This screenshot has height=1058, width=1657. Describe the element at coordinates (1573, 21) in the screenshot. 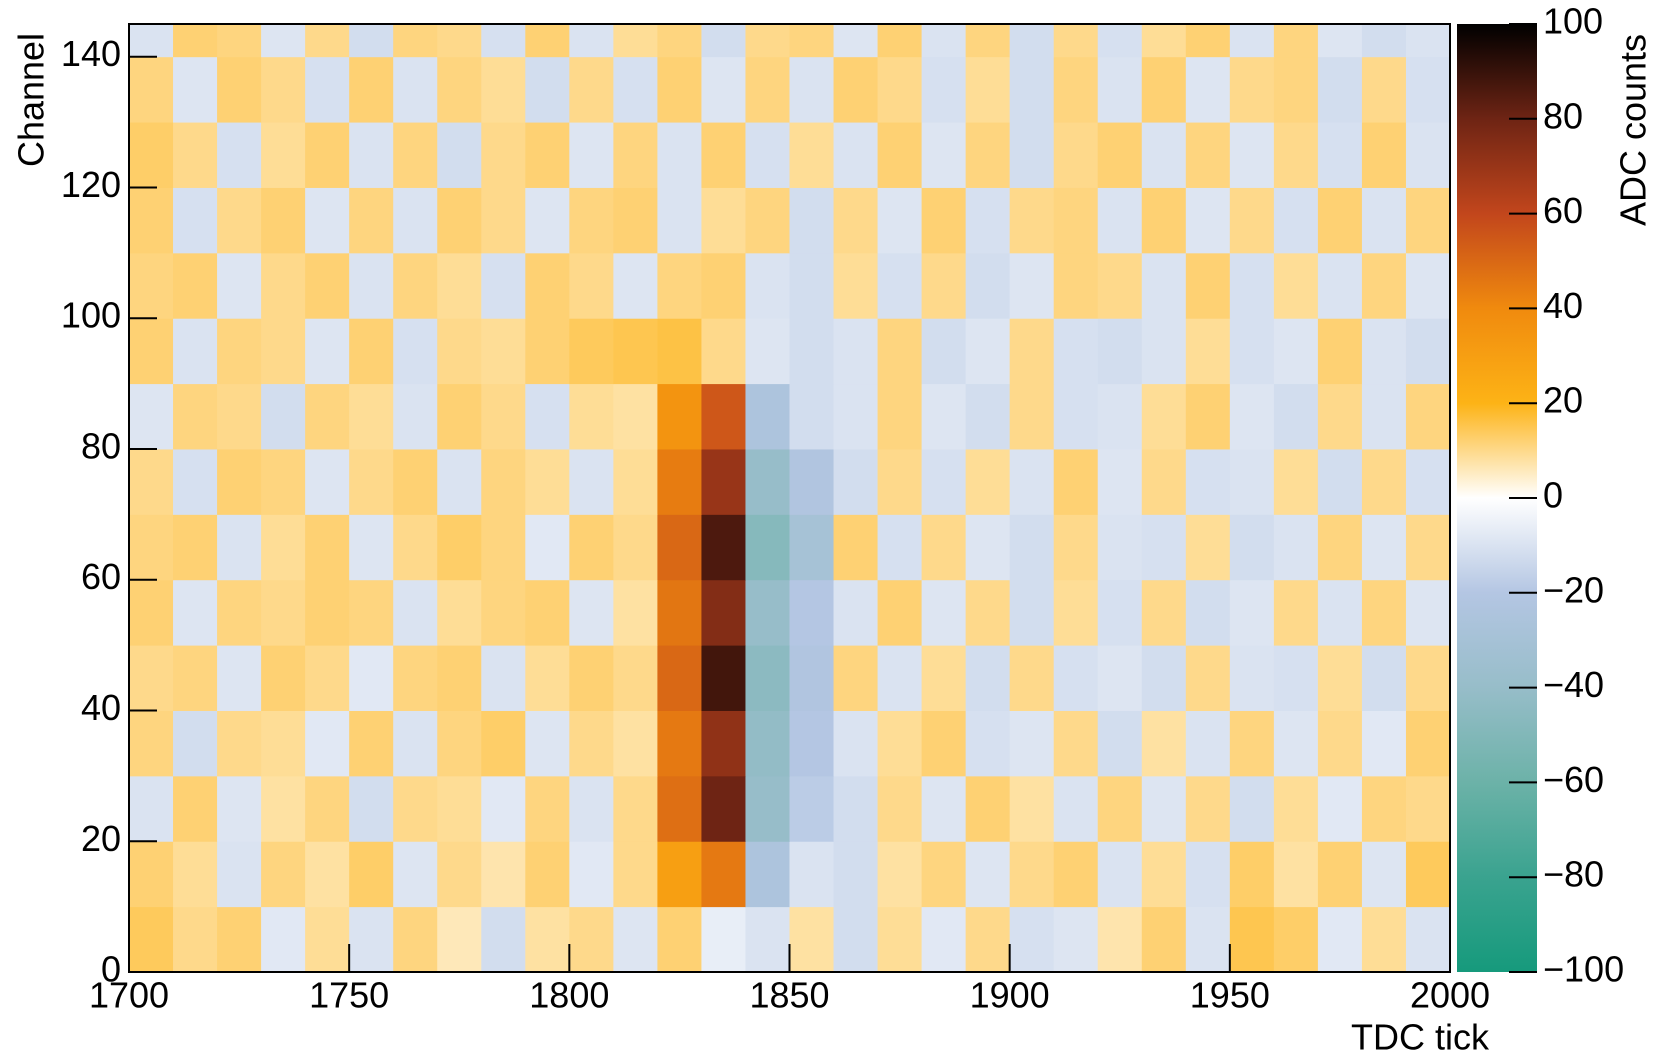

I see `colorbar-tick-label: 100` at that location.